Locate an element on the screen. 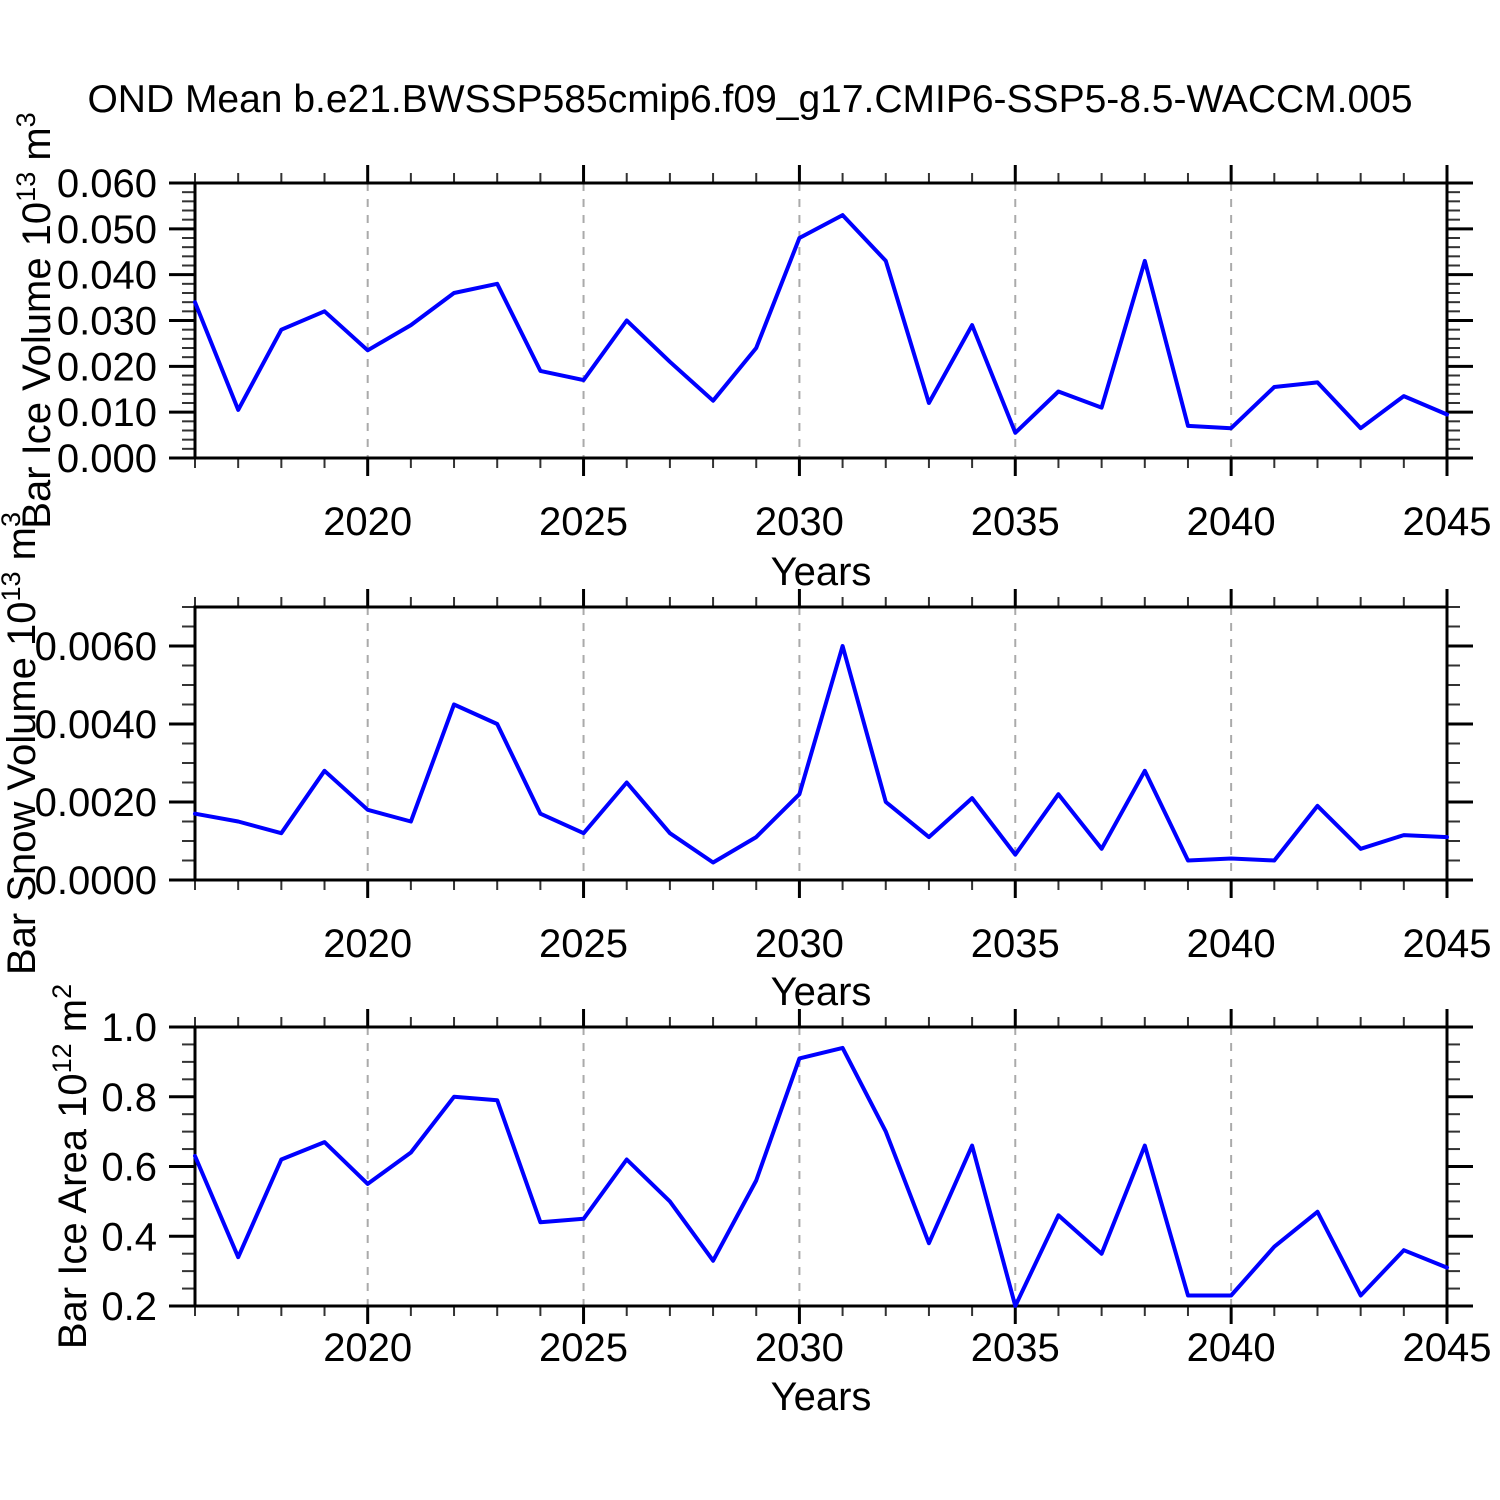  y-tick-label: 0.050 is located at coordinates (107, 230).